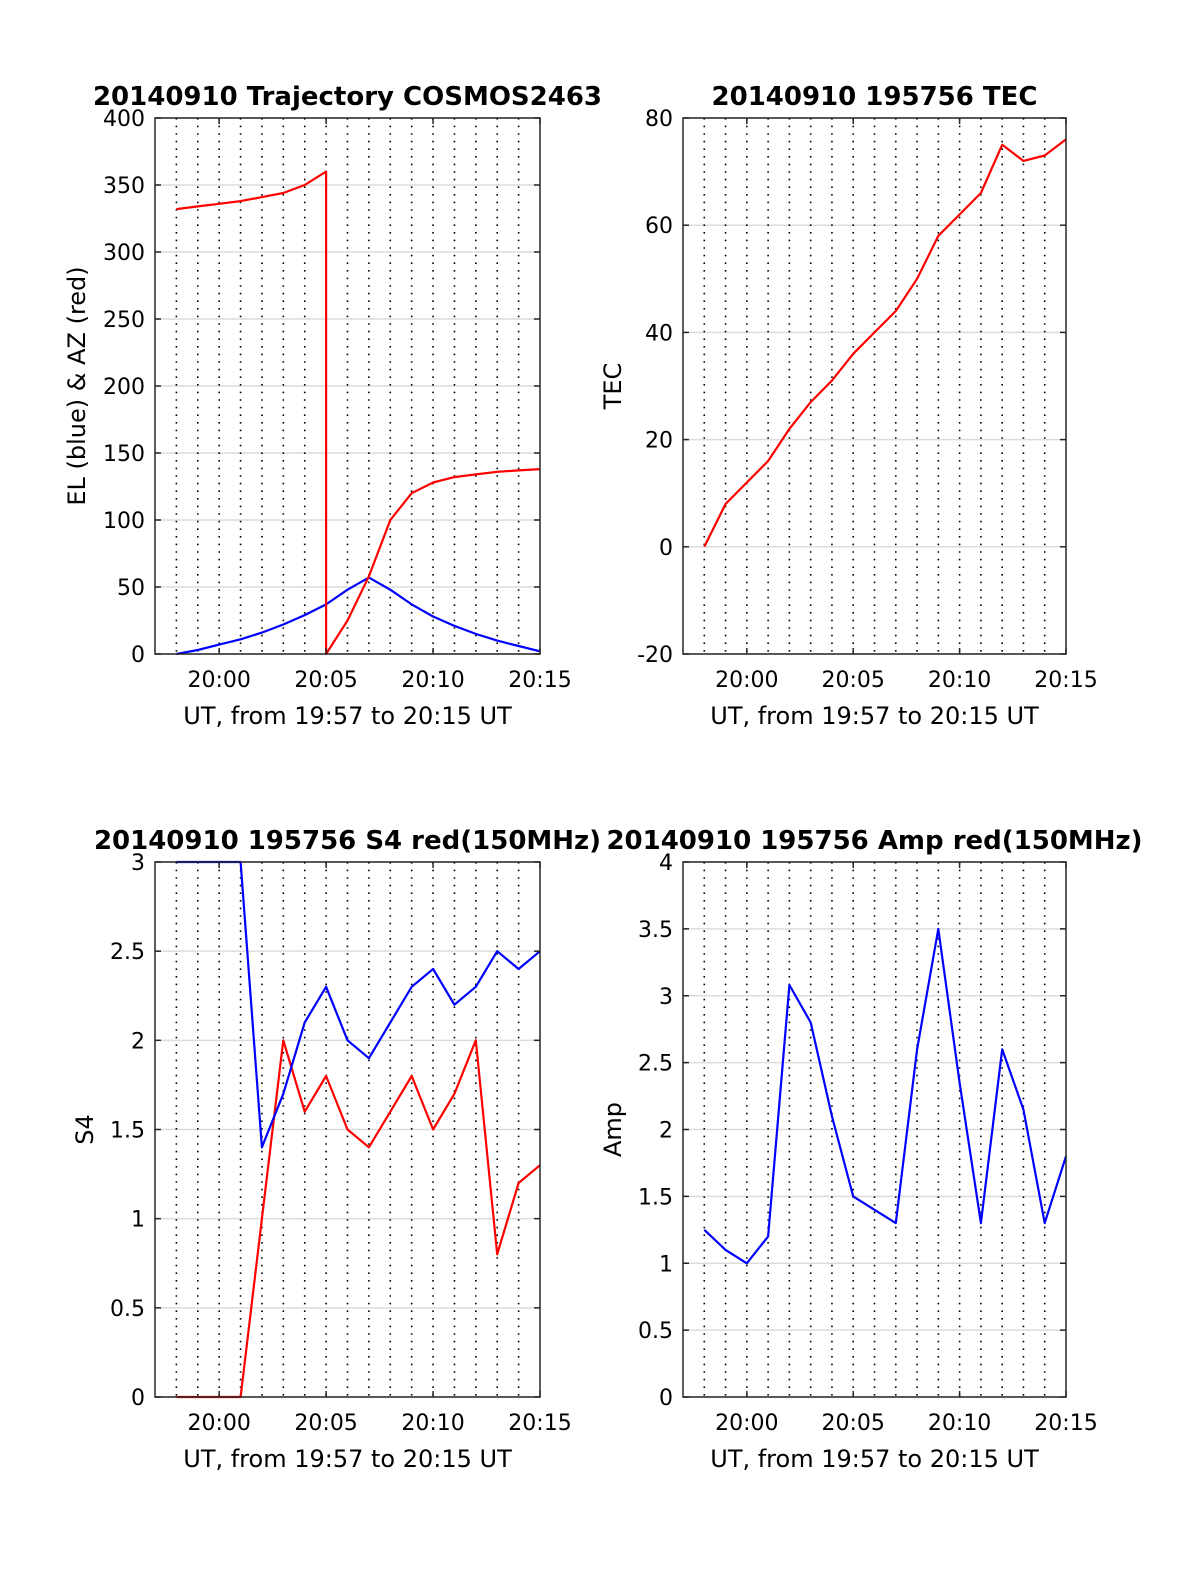 This screenshot has width=1200, height=1579. I want to click on y-tick-label: 20, so click(659, 441).